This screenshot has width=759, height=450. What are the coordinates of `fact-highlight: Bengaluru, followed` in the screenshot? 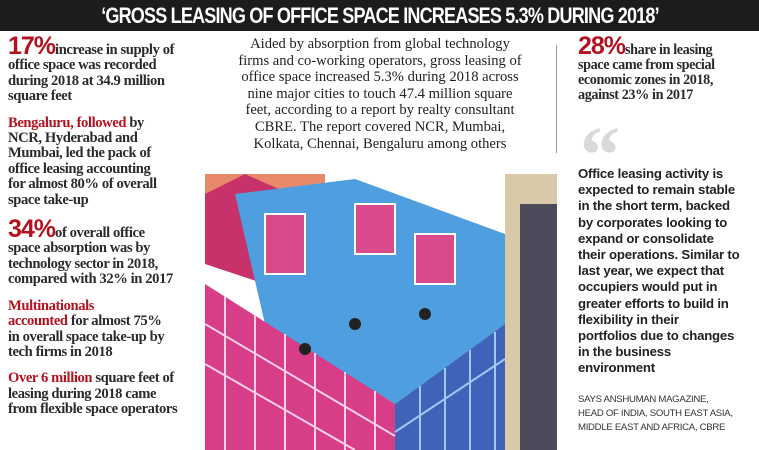 It's located at (67, 122).